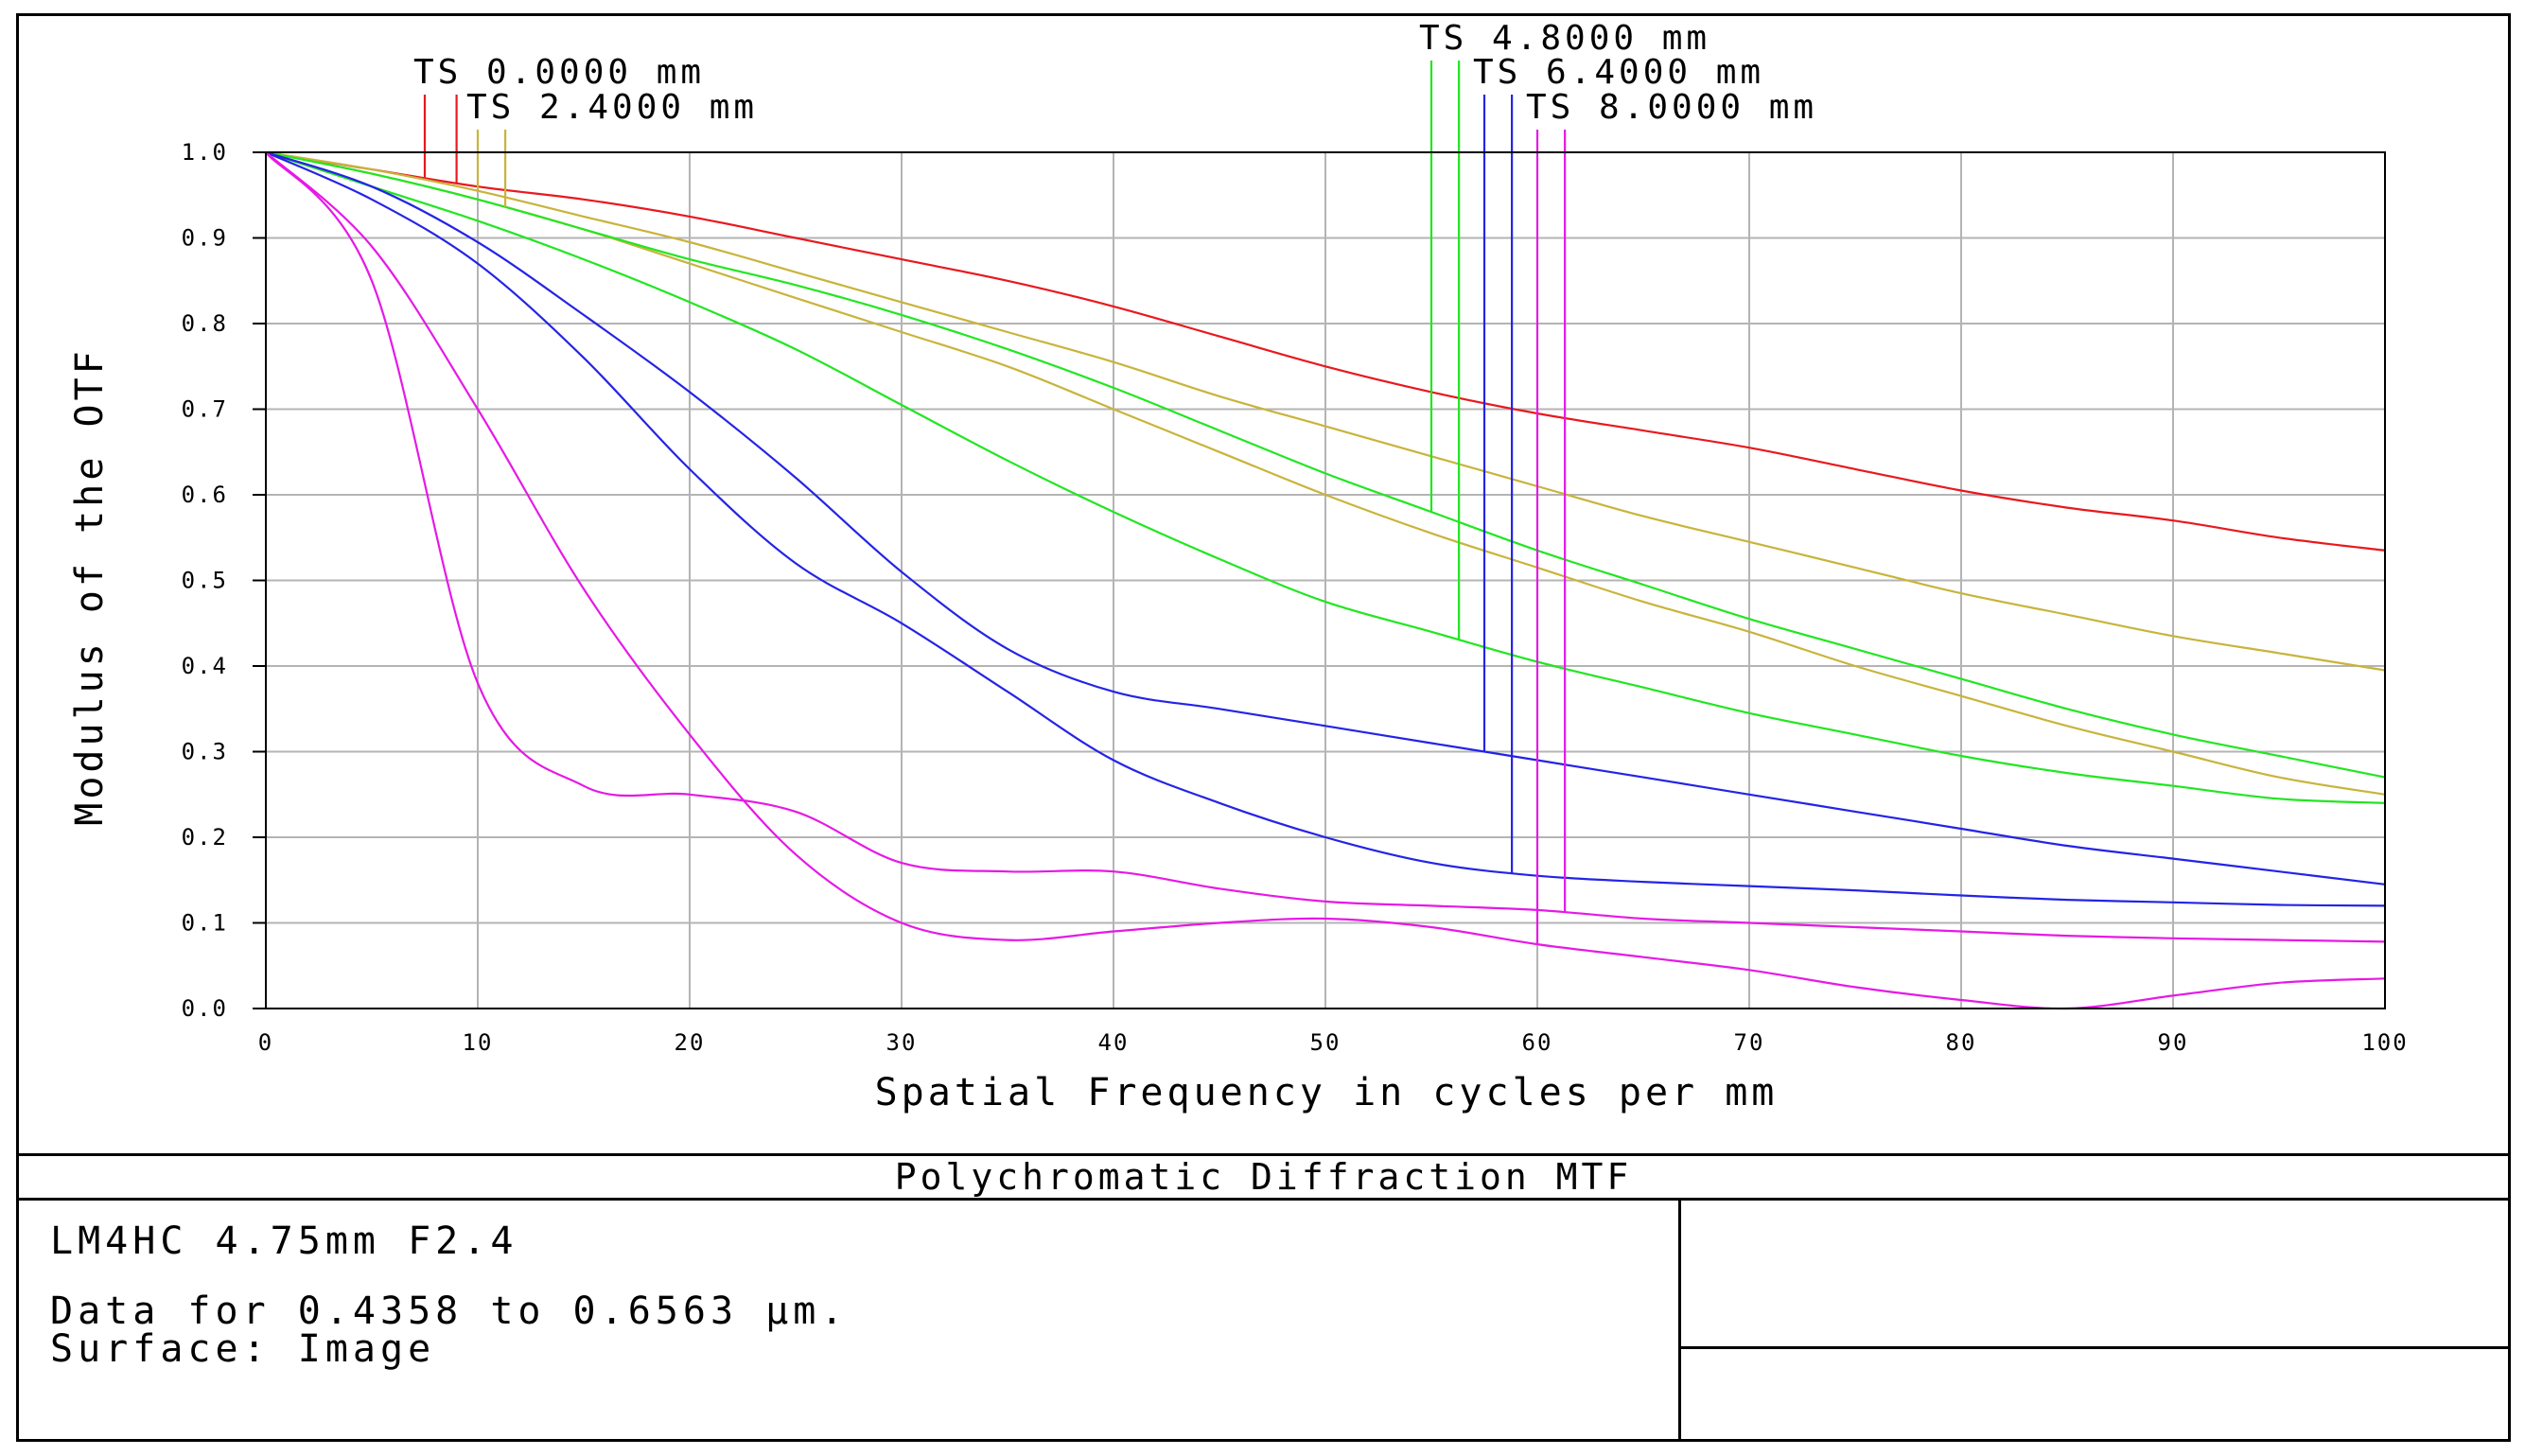 This screenshot has width=2525, height=1456. I want to click on y-tick-label: 0.3, so click(205, 752).